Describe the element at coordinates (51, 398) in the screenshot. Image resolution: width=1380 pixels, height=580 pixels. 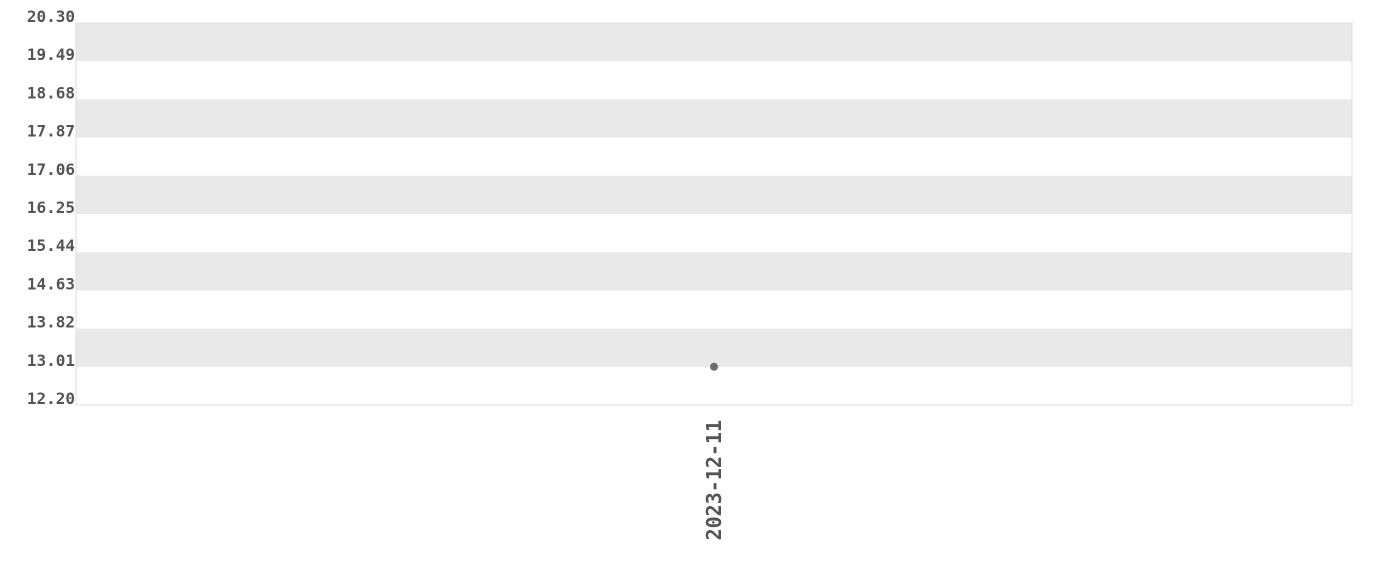
I see `y-tick-label: 12.20` at that location.